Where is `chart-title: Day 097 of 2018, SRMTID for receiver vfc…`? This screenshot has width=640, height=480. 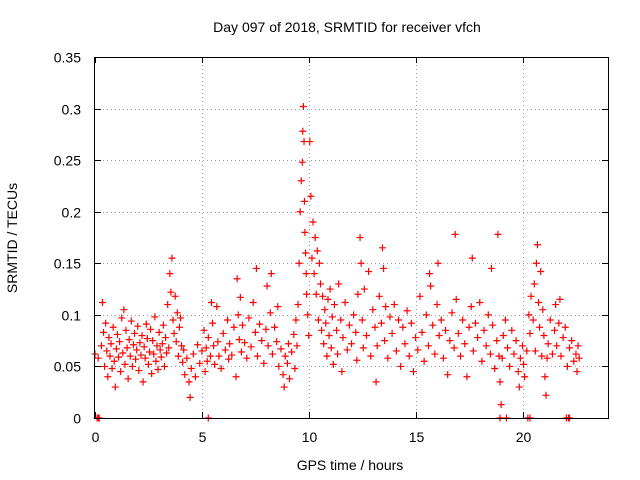
chart-title: Day 097 of 2018, SRMTID for receiver vfc… is located at coordinates (347, 27).